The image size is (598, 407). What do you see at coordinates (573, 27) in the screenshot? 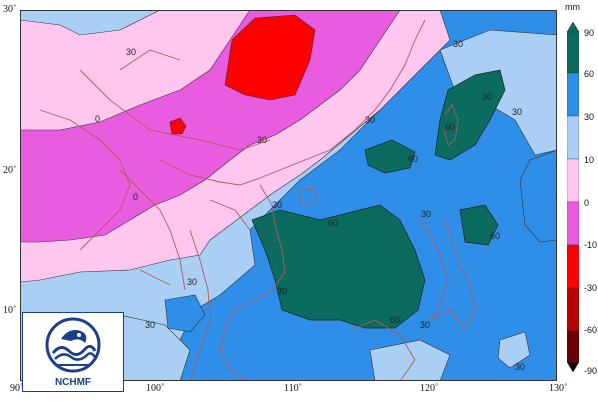
I see `colorbar-top-arrow` at bounding box center [573, 27].